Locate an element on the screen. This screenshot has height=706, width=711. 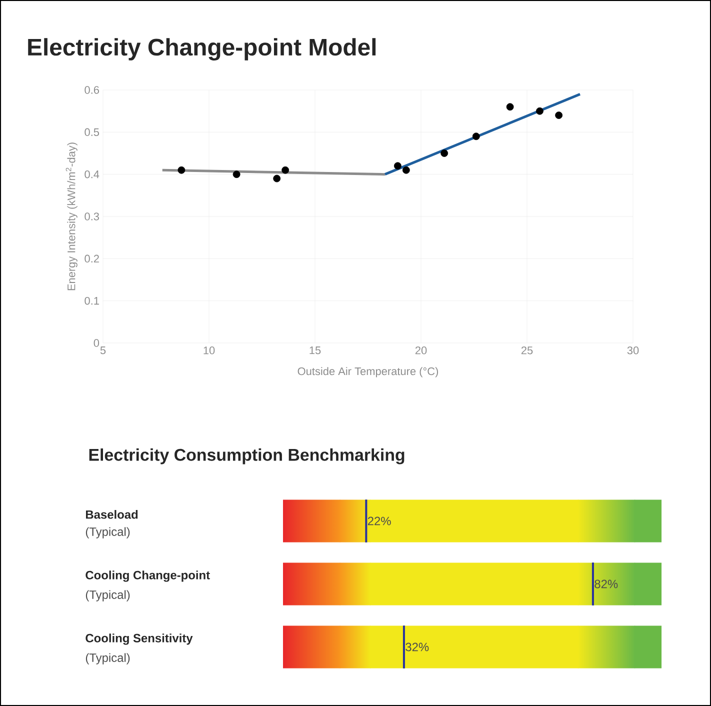
y-tick-label: 0.5 is located at coordinates (92, 132).